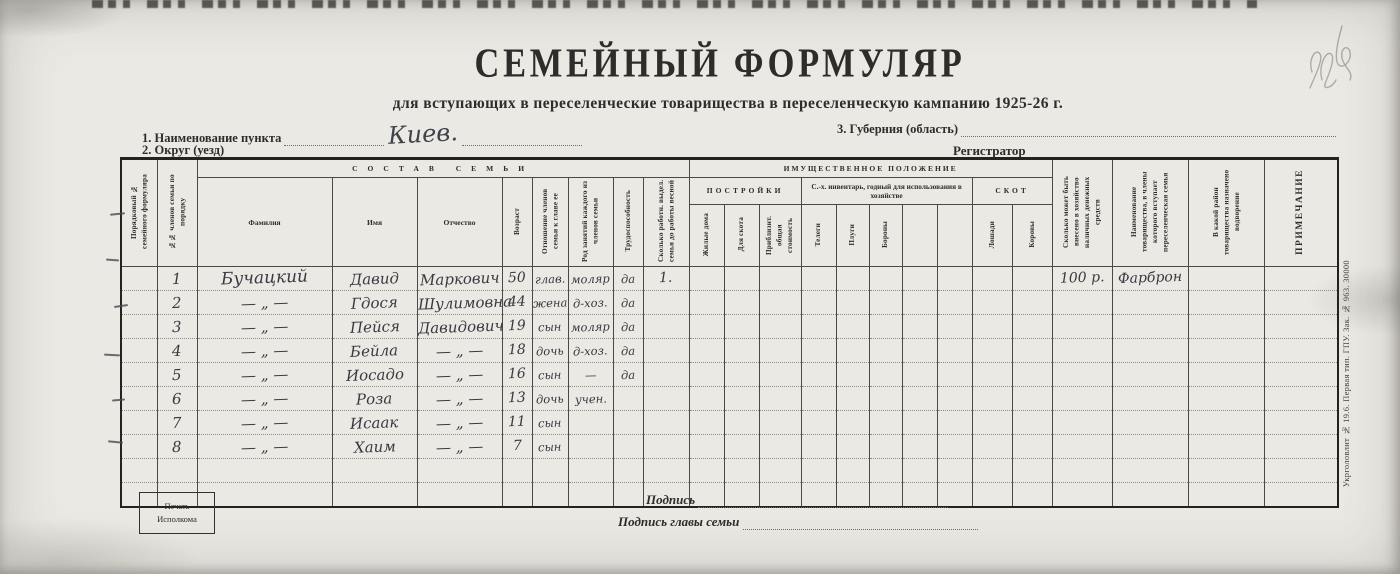  I want to click on field-point: 1. Наименование пункта Киев., so click(362, 134).